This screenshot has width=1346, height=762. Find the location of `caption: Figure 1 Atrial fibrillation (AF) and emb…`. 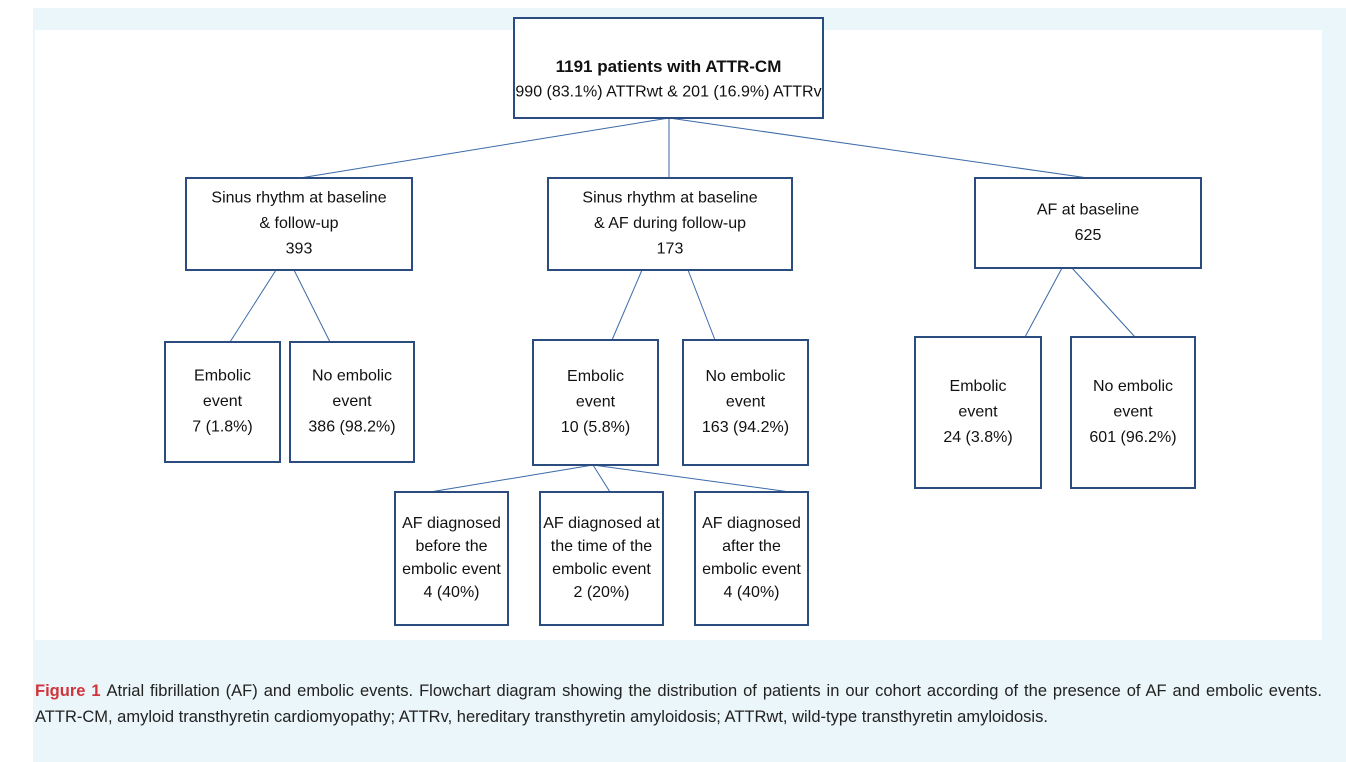

caption: Figure 1 Atrial fibrillation (AF) and emb… is located at coordinates (678, 704).